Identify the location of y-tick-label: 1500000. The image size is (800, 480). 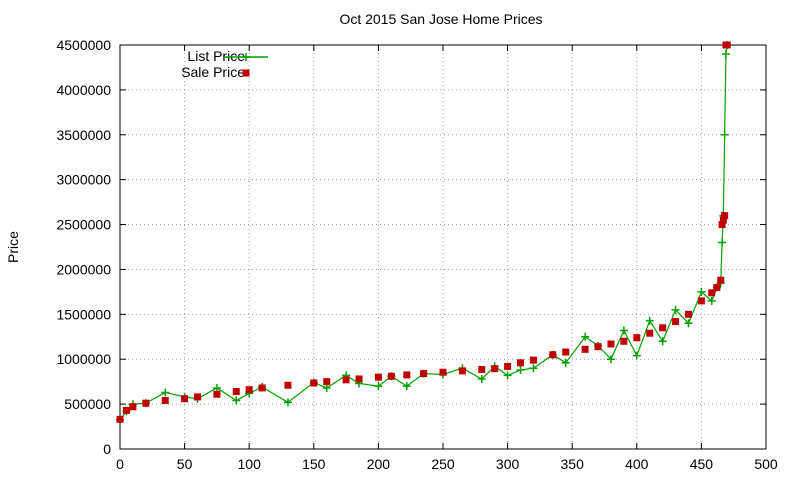
(83, 314).